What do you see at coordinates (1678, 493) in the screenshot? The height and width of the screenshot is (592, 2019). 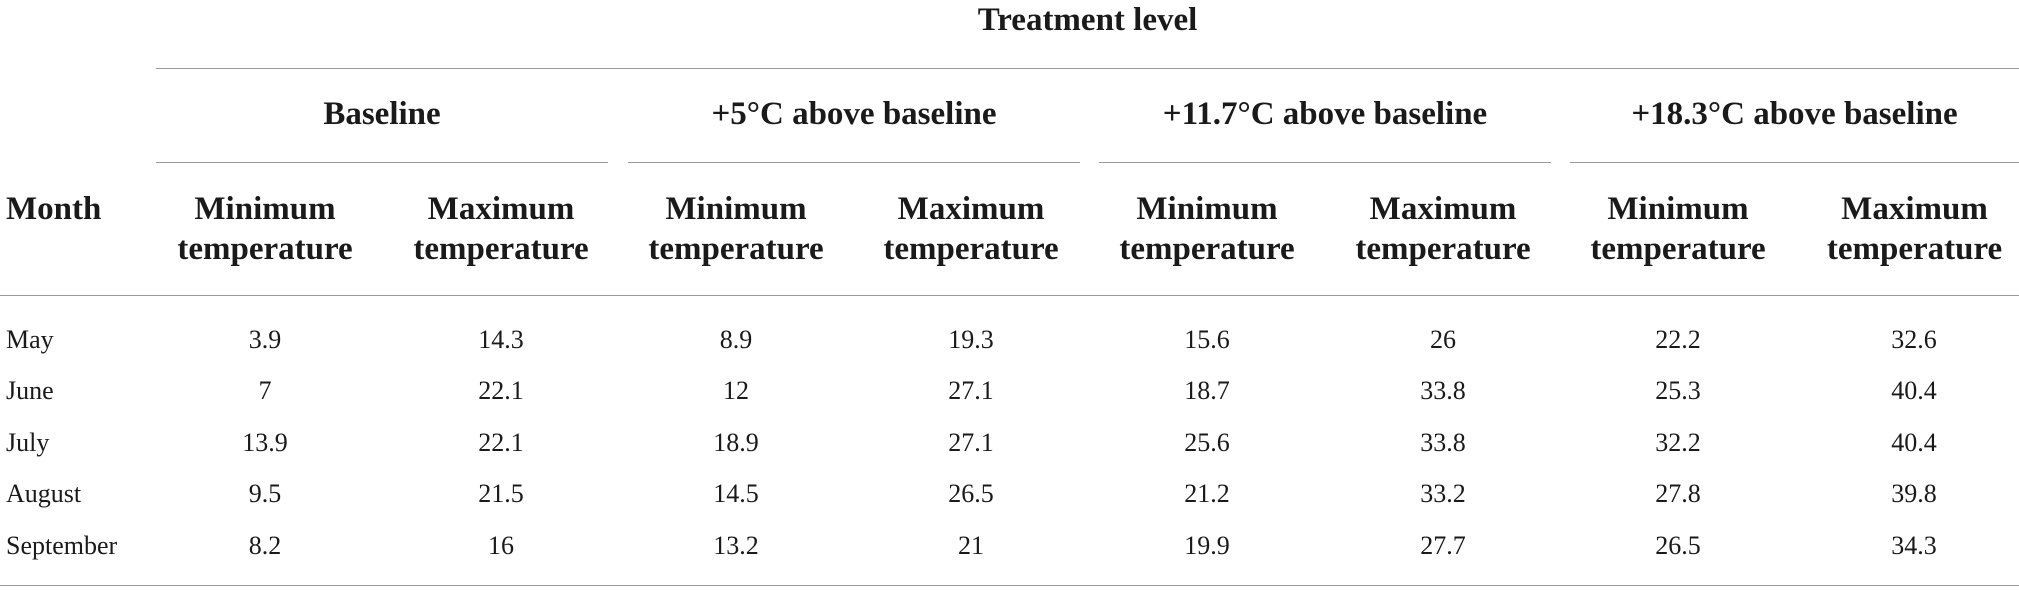 I see `cell-value: 27.8` at bounding box center [1678, 493].